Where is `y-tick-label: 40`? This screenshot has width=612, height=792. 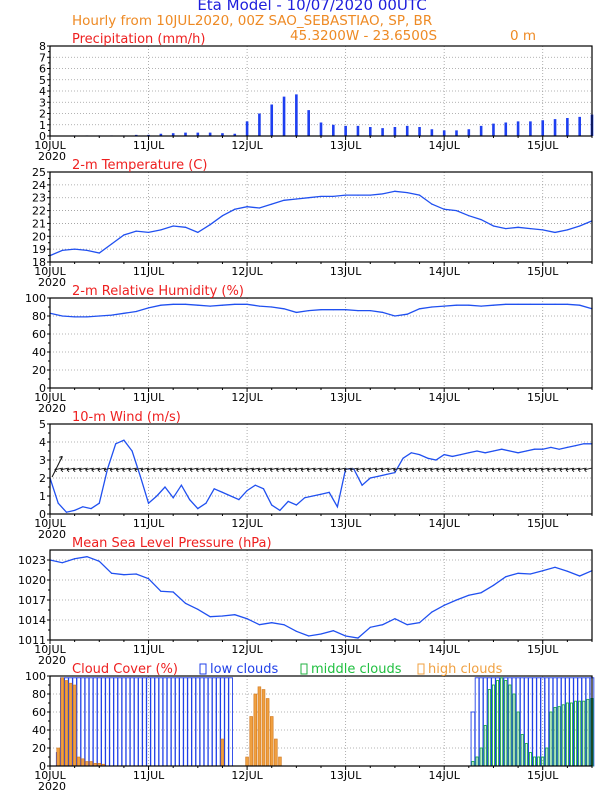
y-tick-label: 40 is located at coordinates (39, 730).